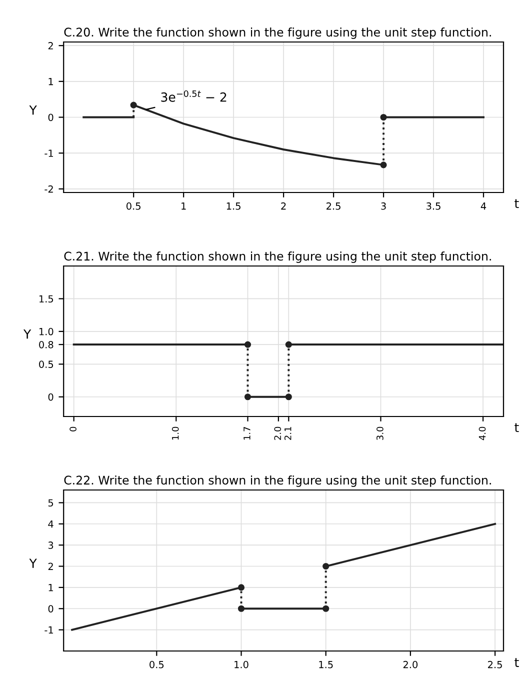 This screenshot has height=700, width=530. Describe the element at coordinates (277, 481) in the screenshot. I see `chart-title: C.22. Write the function shown in the figure using the unit step function.` at that location.